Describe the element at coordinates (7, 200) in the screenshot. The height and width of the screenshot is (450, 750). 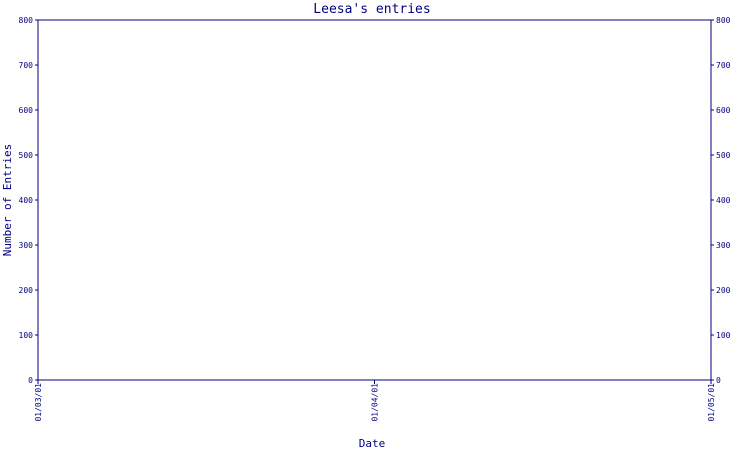
I see `y-axis-label: Number of Entries` at that location.